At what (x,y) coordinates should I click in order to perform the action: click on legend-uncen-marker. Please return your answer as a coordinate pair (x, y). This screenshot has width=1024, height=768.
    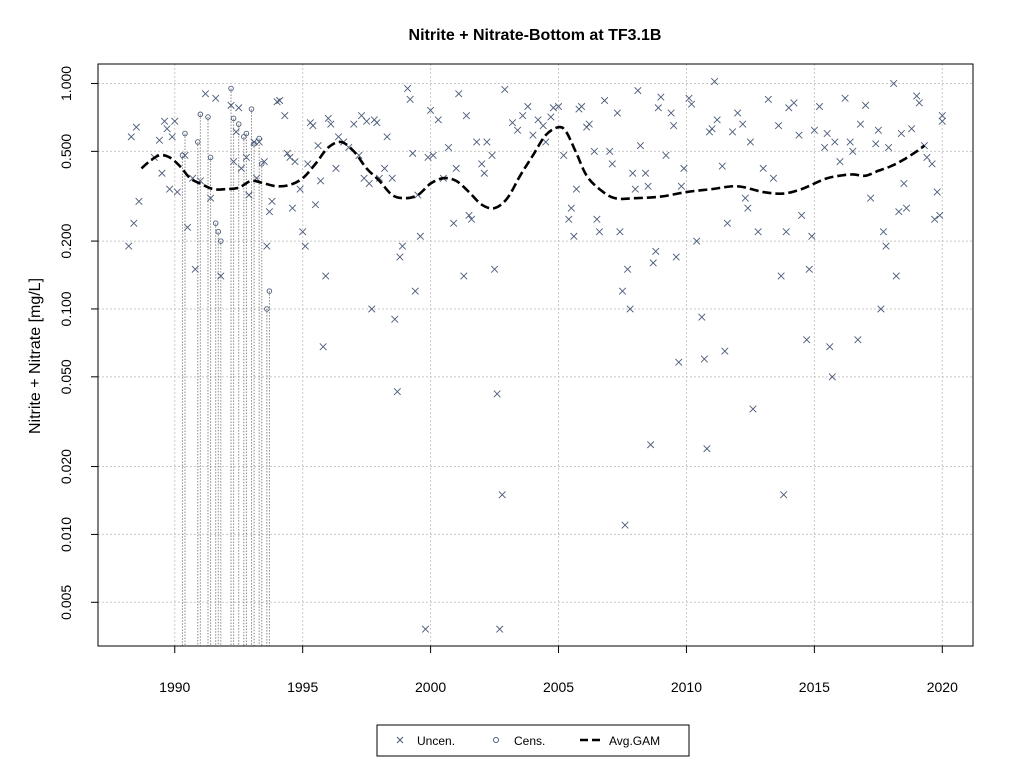
    Looking at the image, I should click on (400, 740).